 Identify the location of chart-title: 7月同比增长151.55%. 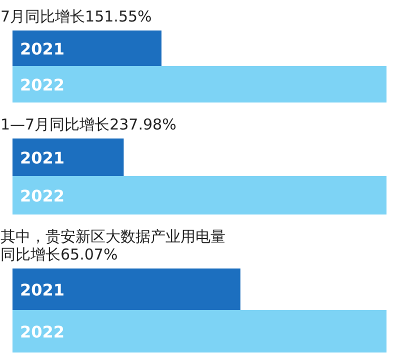
(76, 17).